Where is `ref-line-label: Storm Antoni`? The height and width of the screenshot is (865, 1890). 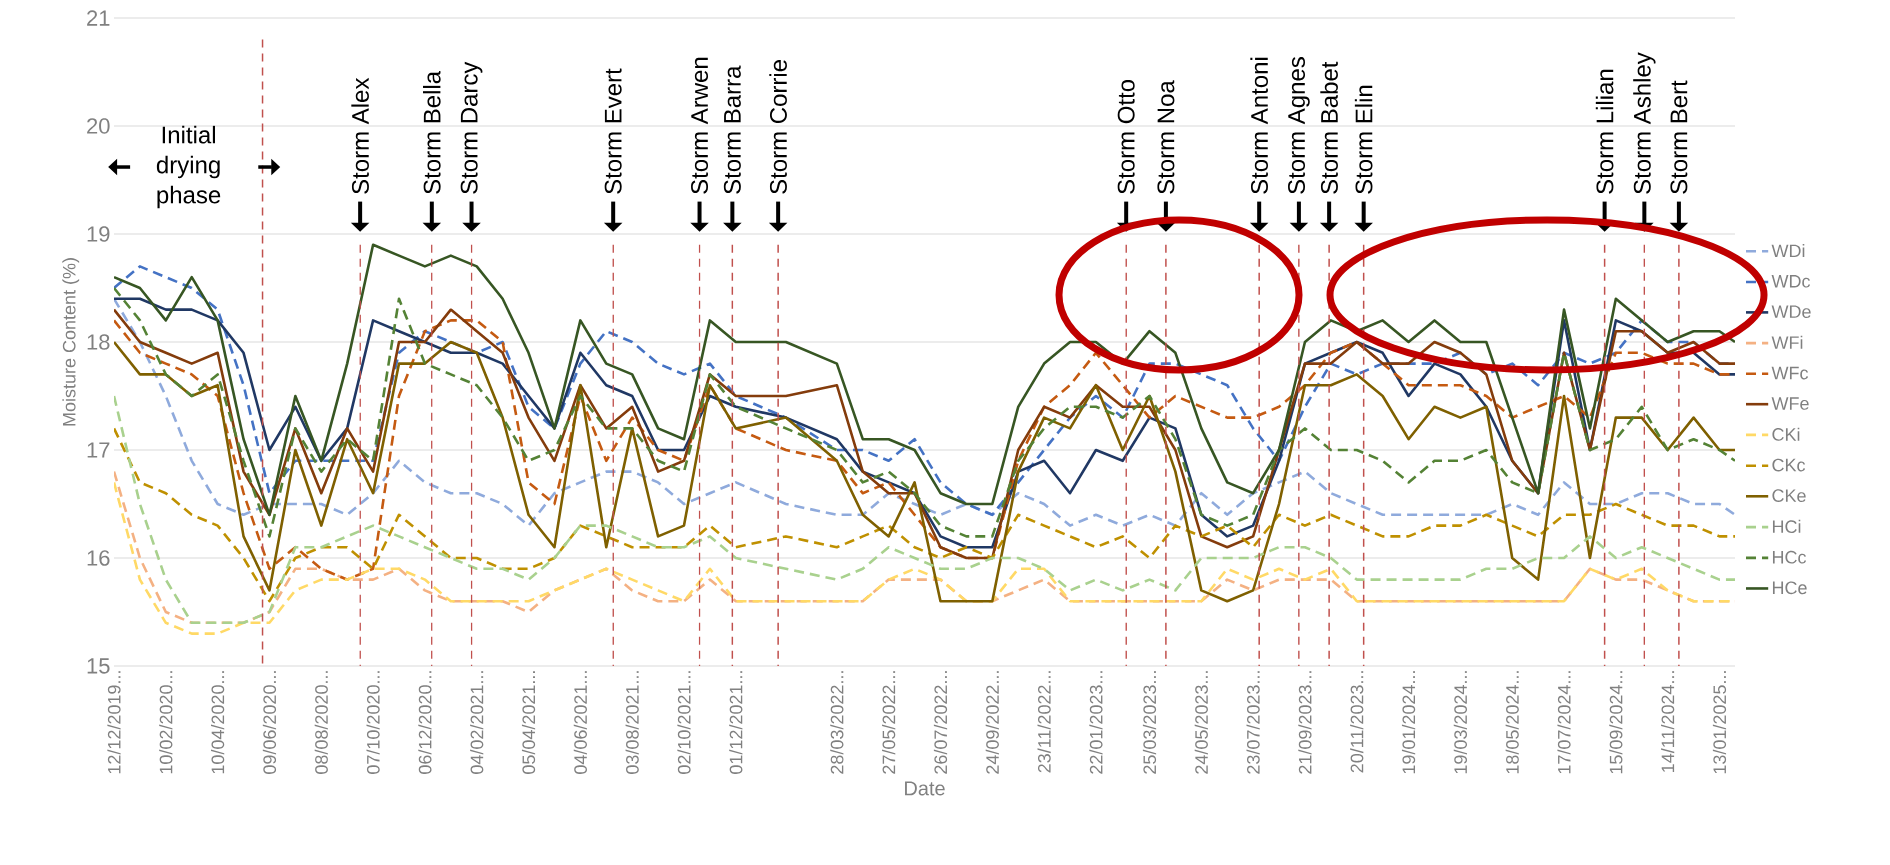
ref-line-label: Storm Antoni is located at coordinates (1259, 125).